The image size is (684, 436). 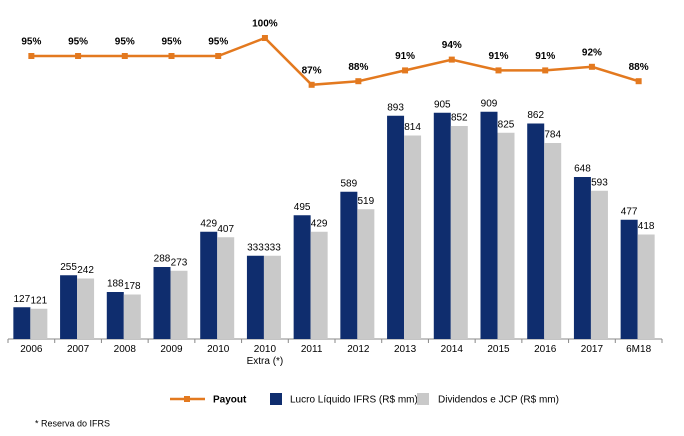 What do you see at coordinates (22, 299) in the screenshot?
I see `value-label: 127` at bounding box center [22, 299].